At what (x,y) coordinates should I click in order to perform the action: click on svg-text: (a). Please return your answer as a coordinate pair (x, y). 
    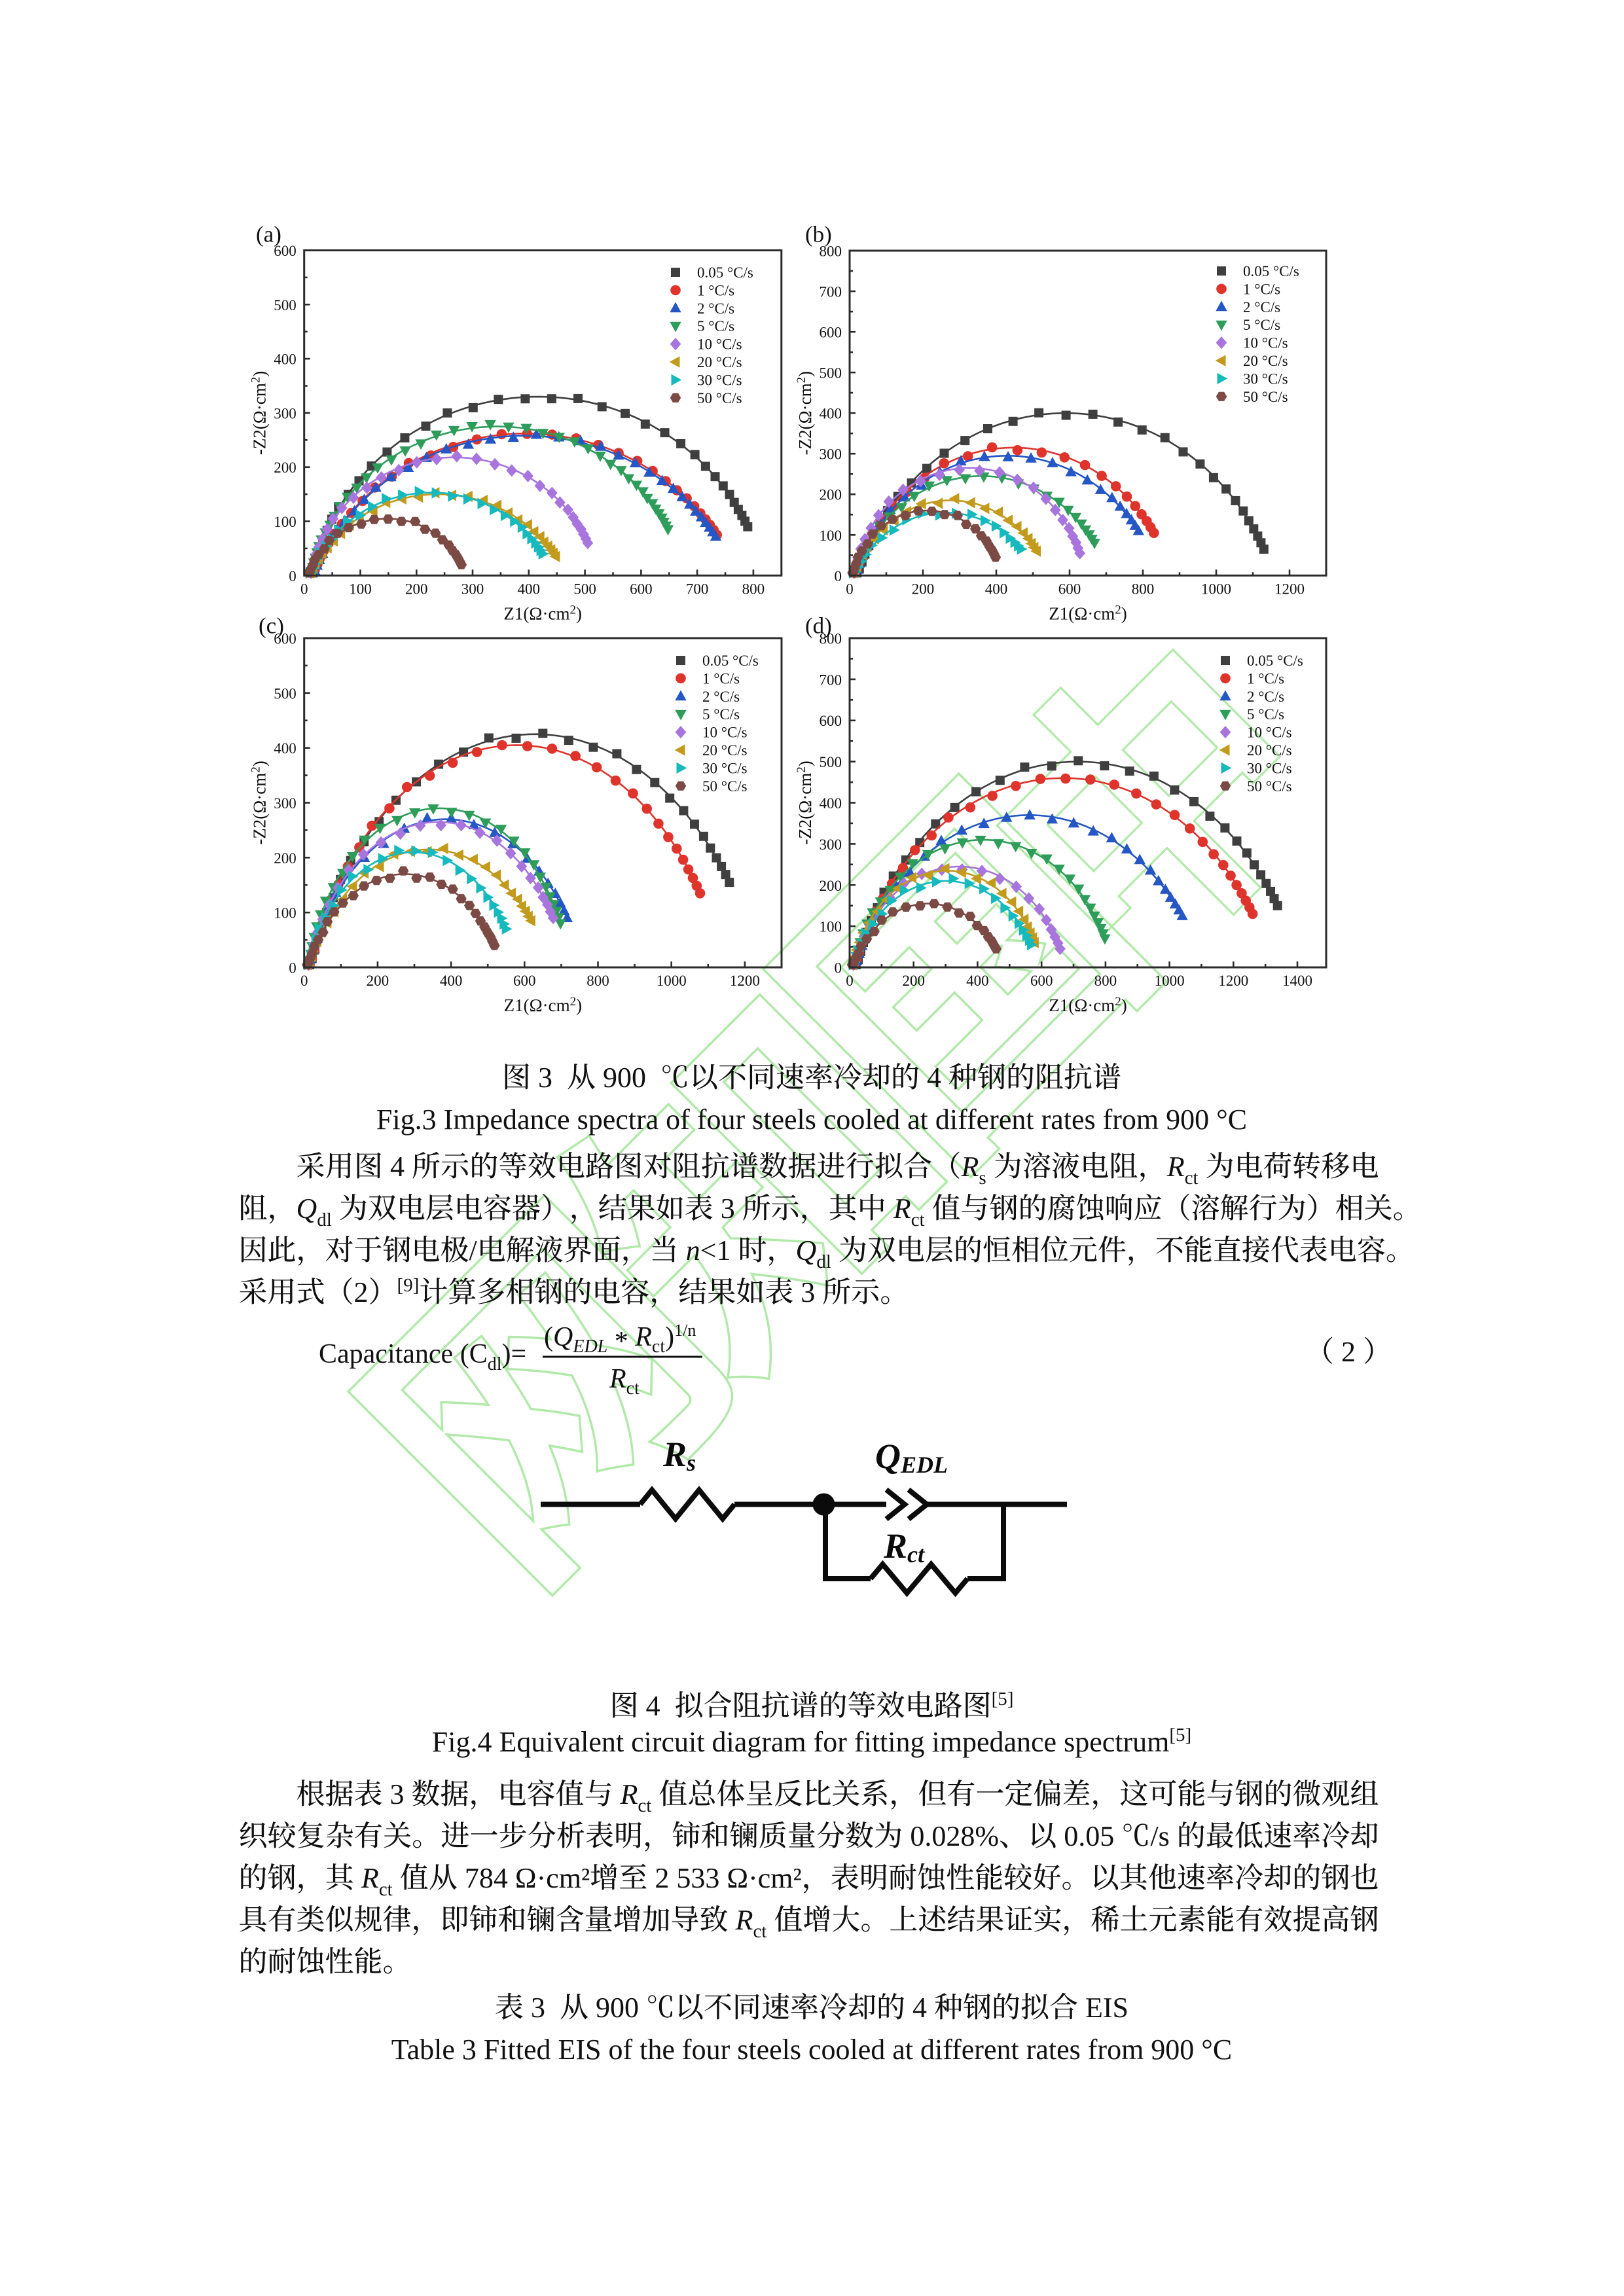
    Looking at the image, I should click on (268, 235).